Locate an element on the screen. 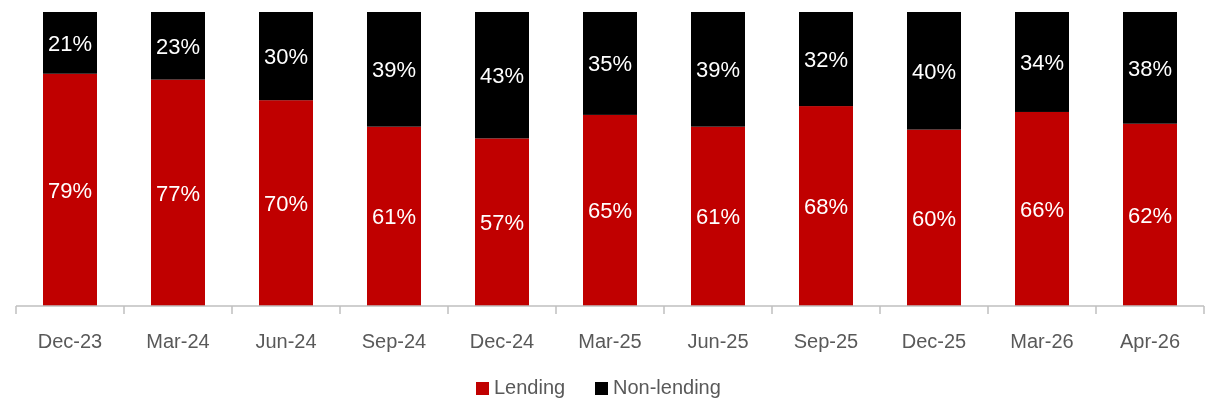  data-label: 68% is located at coordinates (826, 206).